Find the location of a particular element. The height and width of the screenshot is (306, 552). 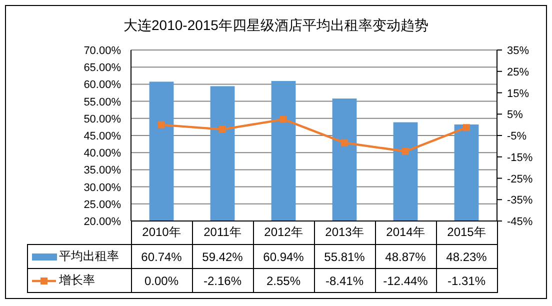

data-label: 60.94% is located at coordinates (283, 256).